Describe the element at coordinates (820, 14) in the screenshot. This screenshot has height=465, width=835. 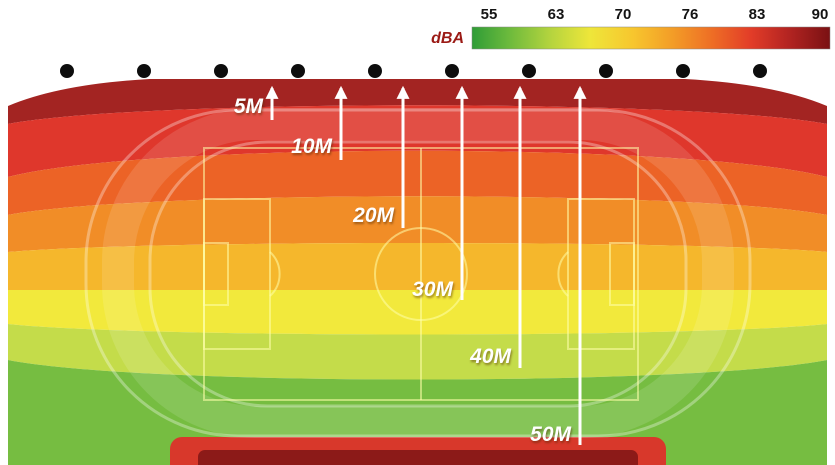
I see `colorbar-tick: 90` at that location.